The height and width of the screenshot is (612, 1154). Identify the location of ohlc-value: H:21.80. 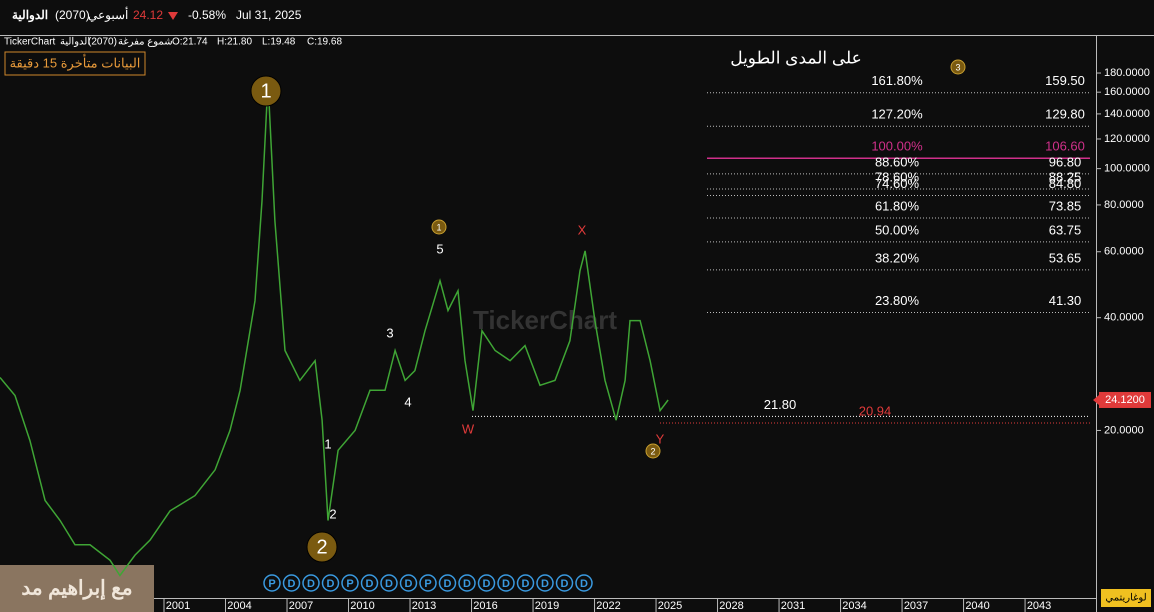
(234, 42).